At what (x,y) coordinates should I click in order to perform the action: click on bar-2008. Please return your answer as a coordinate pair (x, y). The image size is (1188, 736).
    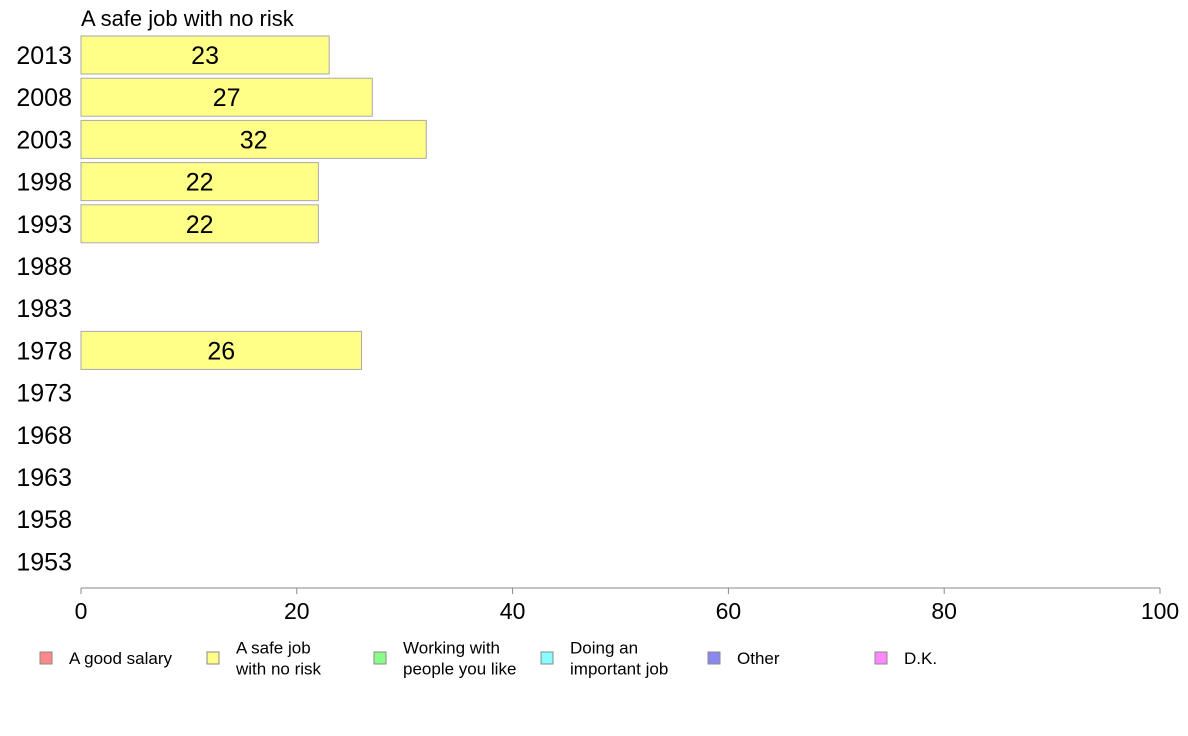
    Looking at the image, I should click on (226, 97).